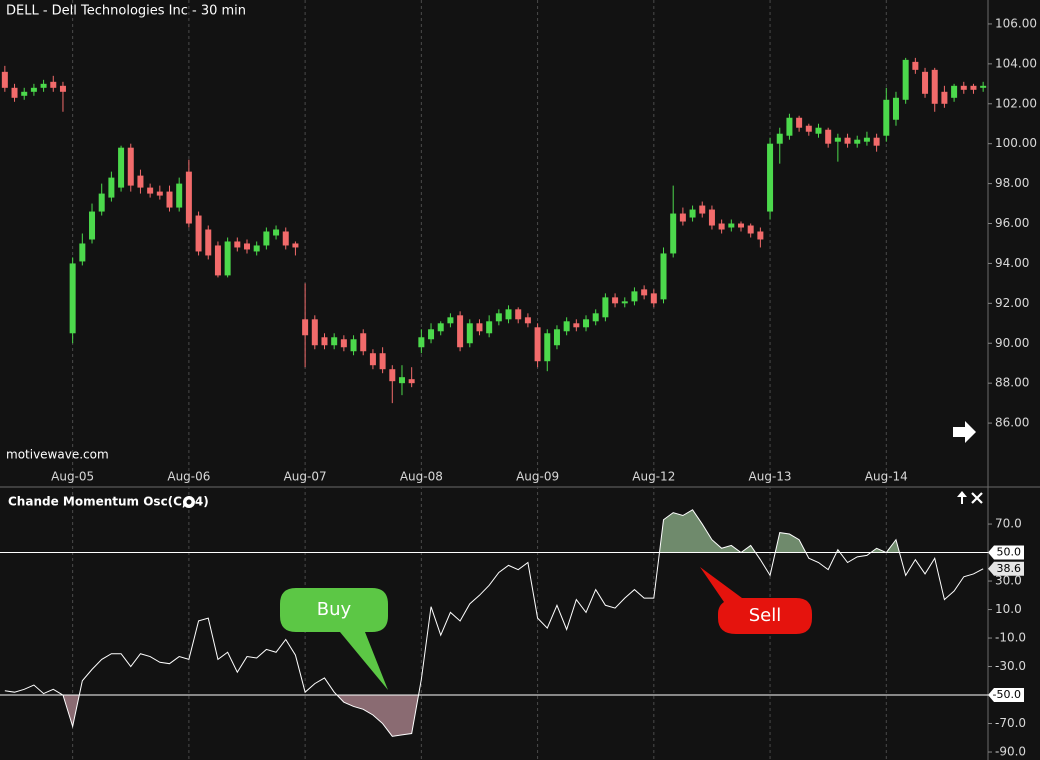  Describe the element at coordinates (1016, 23) in the screenshot. I see `y-tick-label: 106.00` at that location.